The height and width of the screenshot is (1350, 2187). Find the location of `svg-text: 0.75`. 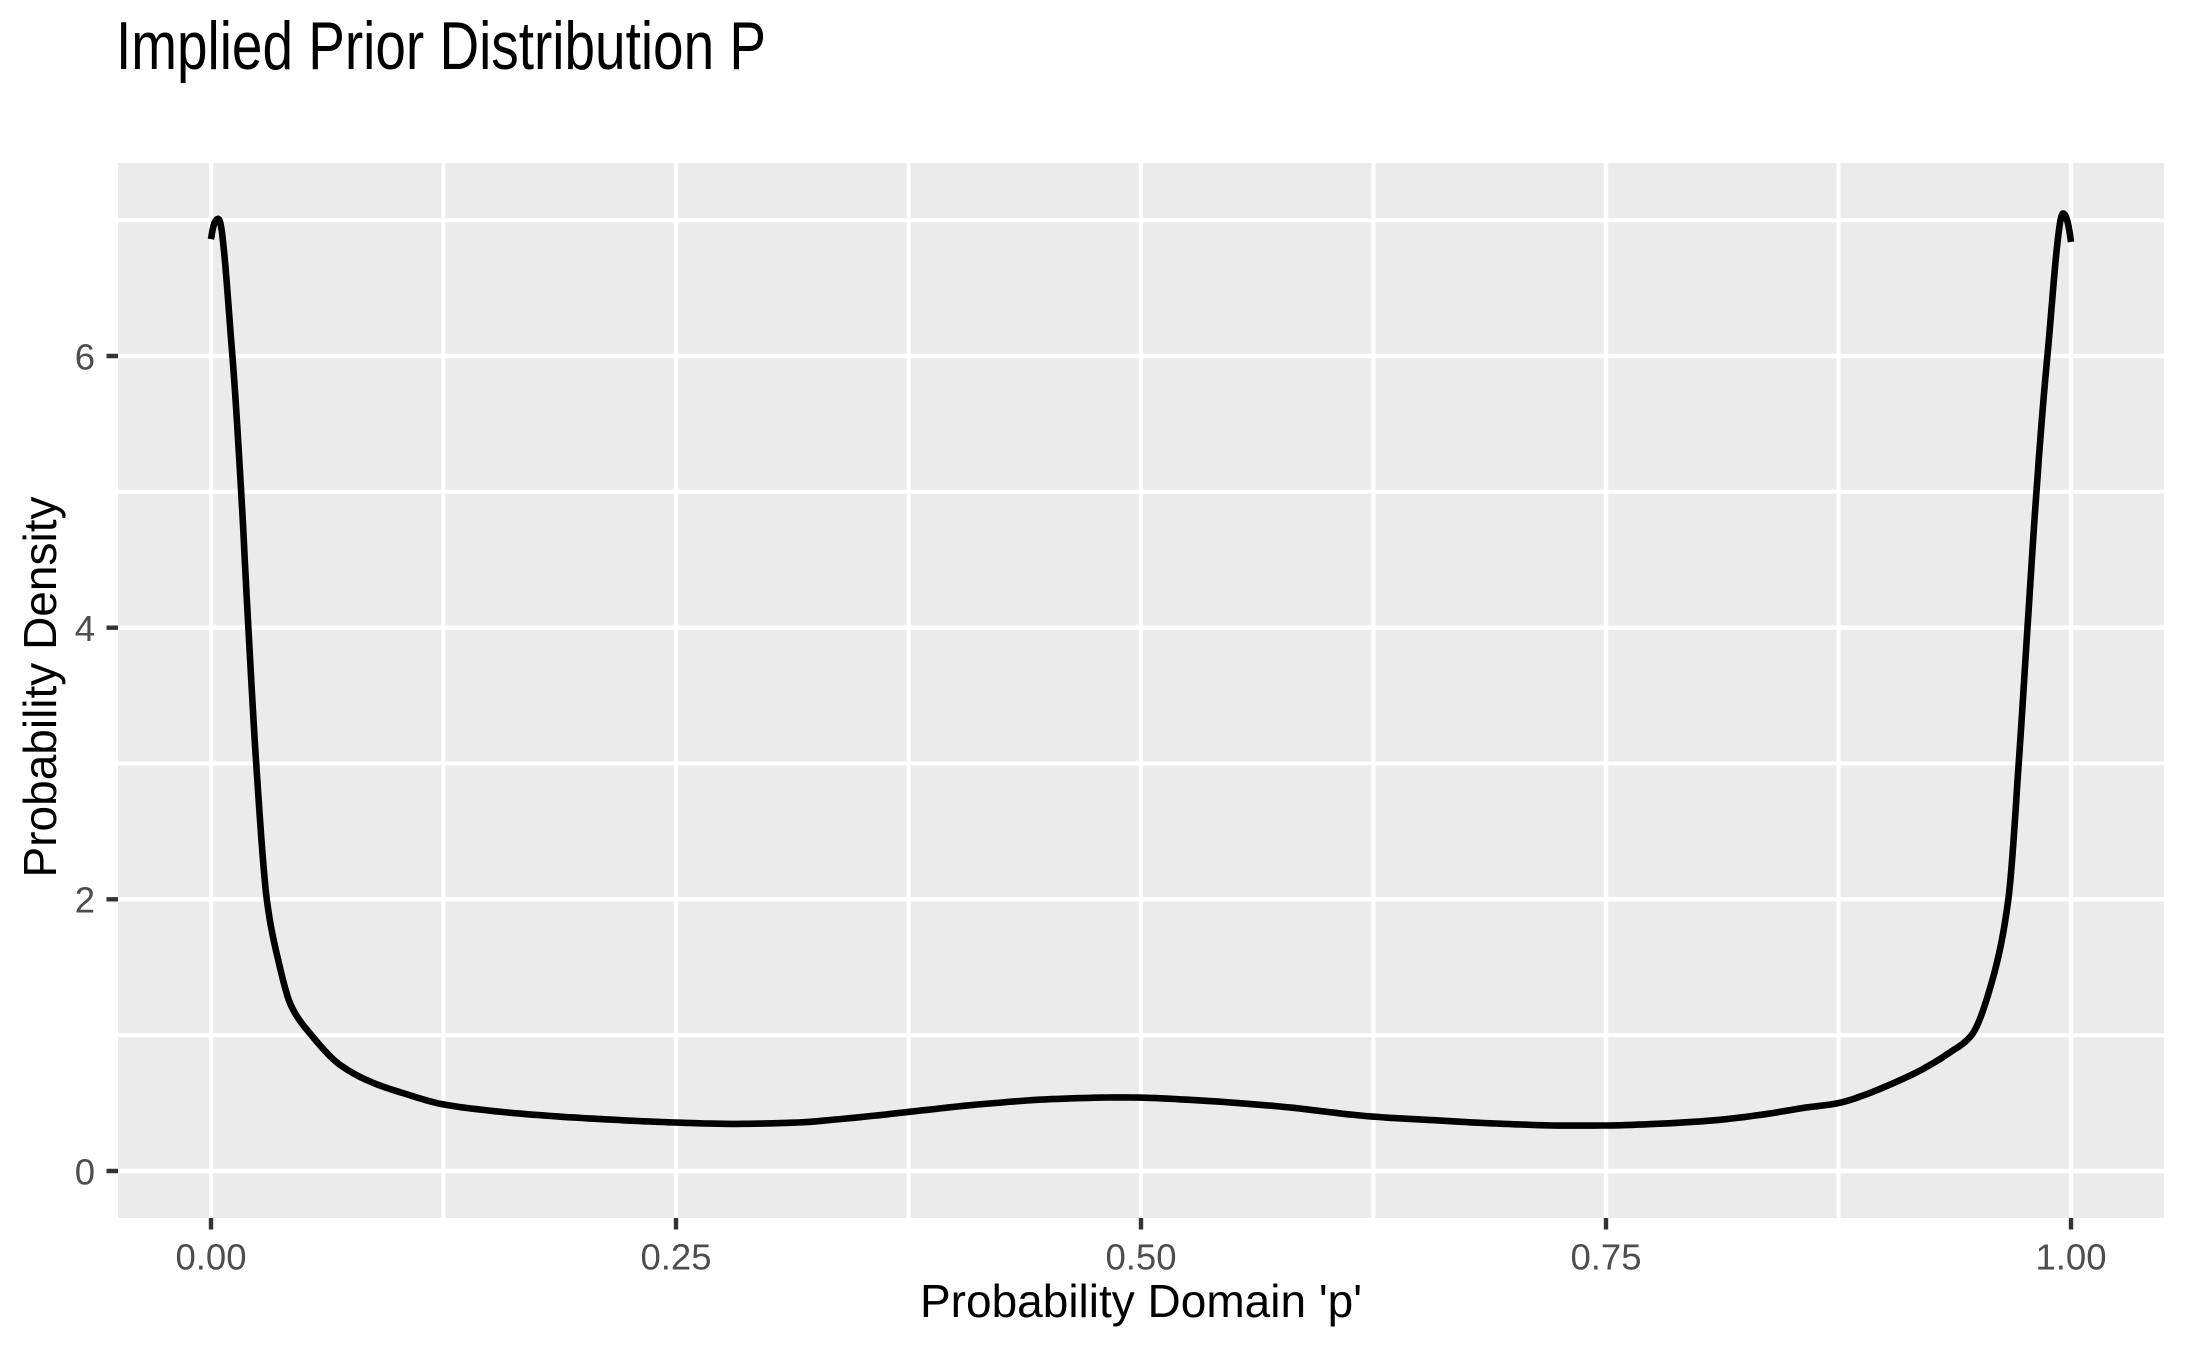

svg-text: 0.75 is located at coordinates (1605, 1256).